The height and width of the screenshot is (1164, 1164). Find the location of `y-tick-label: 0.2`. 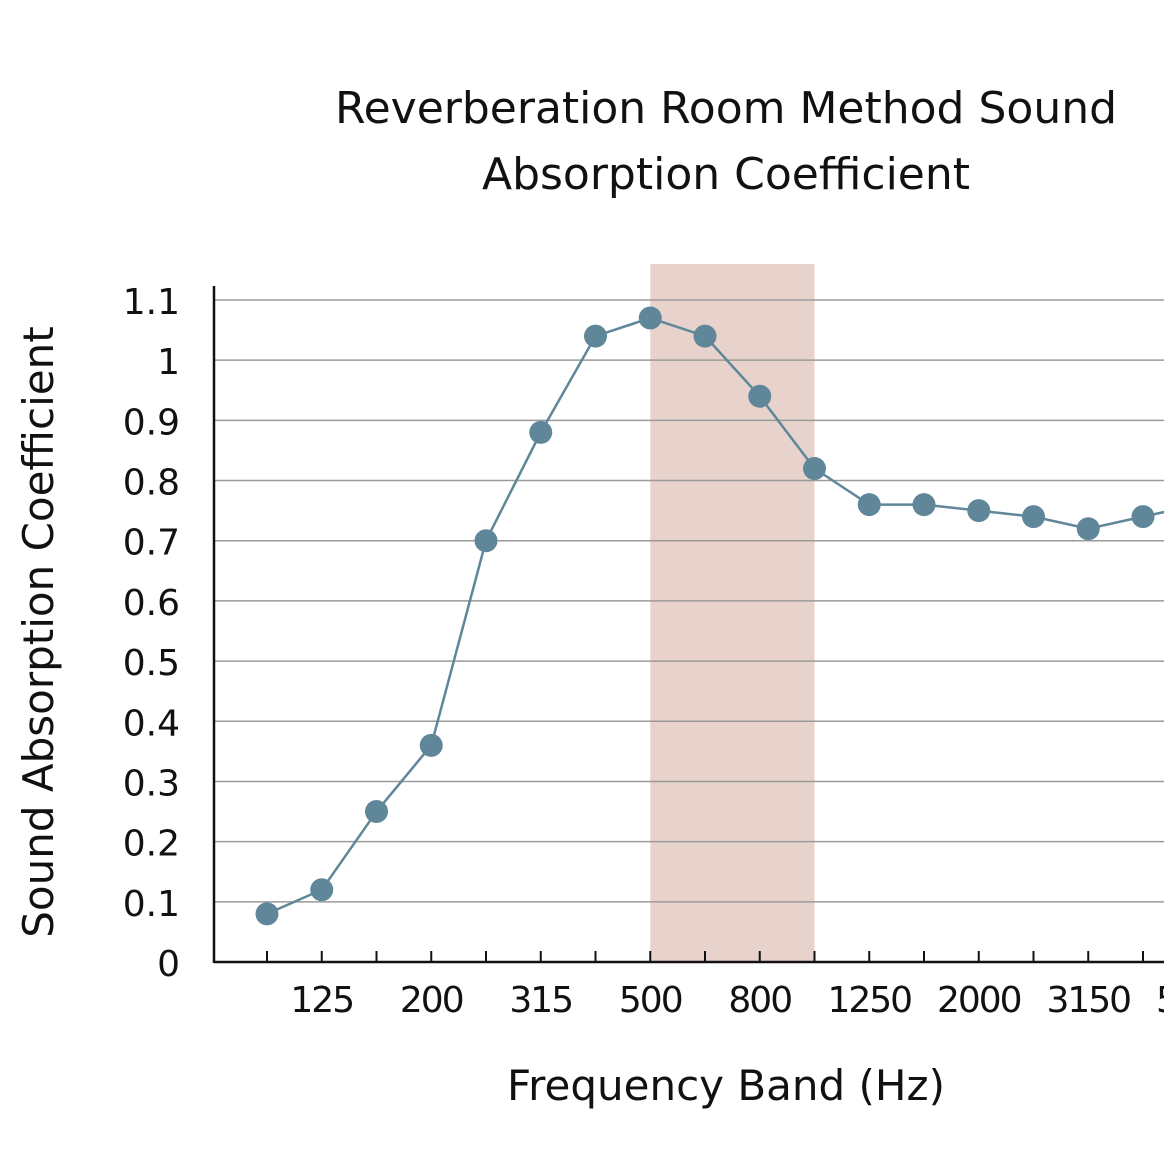

y-tick-label: 0.2 is located at coordinates (151, 844).